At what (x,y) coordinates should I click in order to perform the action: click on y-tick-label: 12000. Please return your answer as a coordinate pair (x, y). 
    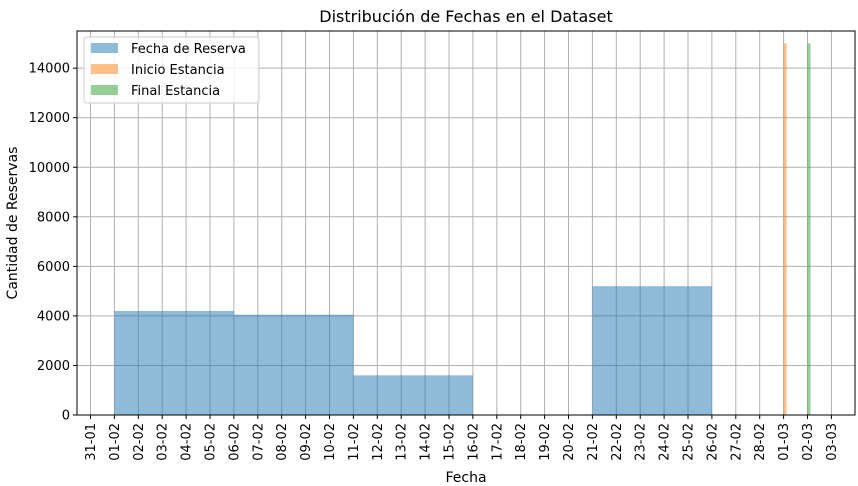
    Looking at the image, I should click on (49, 118).